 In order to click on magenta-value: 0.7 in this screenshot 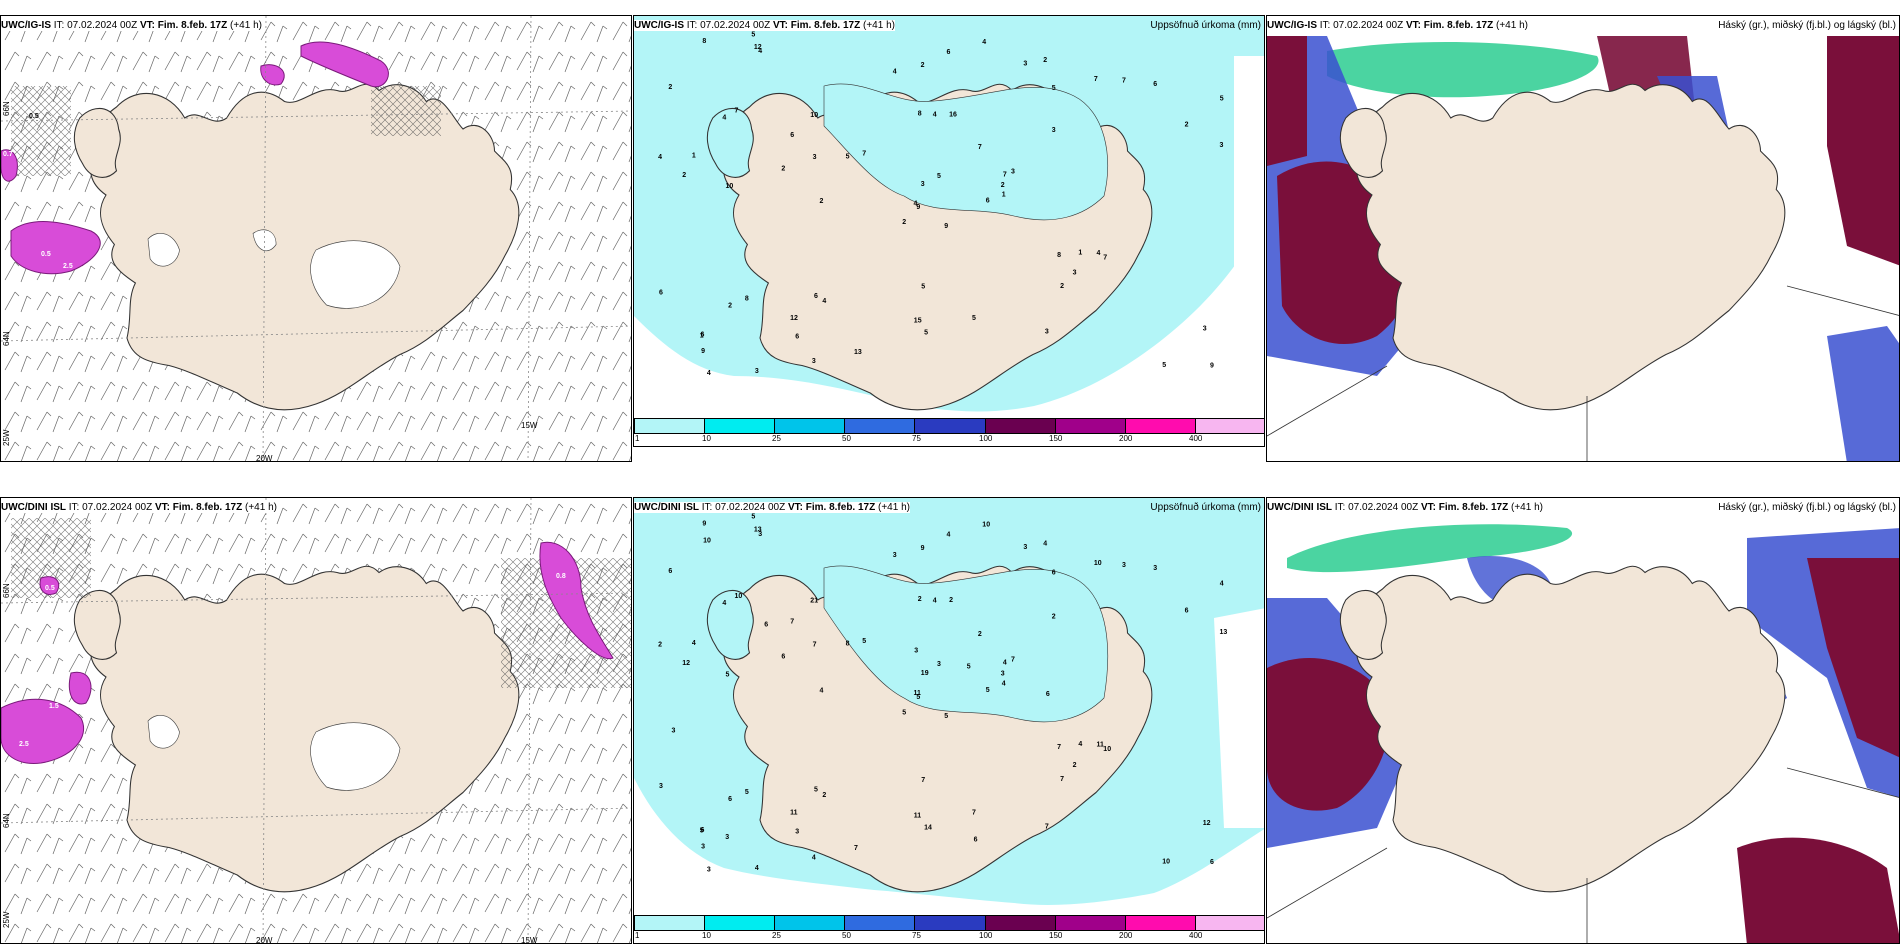, I will do `click(8, 154)`.